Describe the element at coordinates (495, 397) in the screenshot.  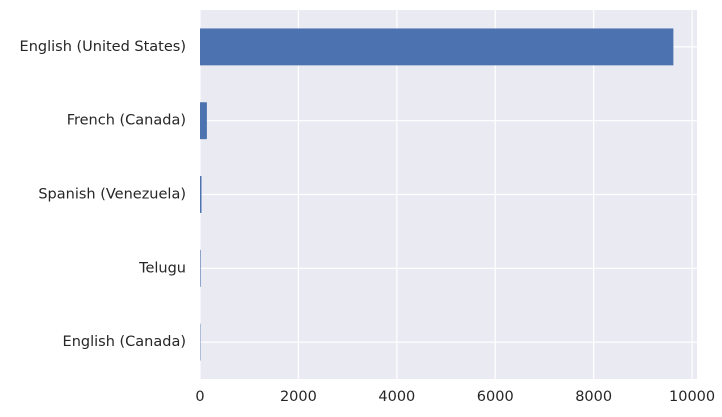
I see `x-tick-label: 6000` at that location.